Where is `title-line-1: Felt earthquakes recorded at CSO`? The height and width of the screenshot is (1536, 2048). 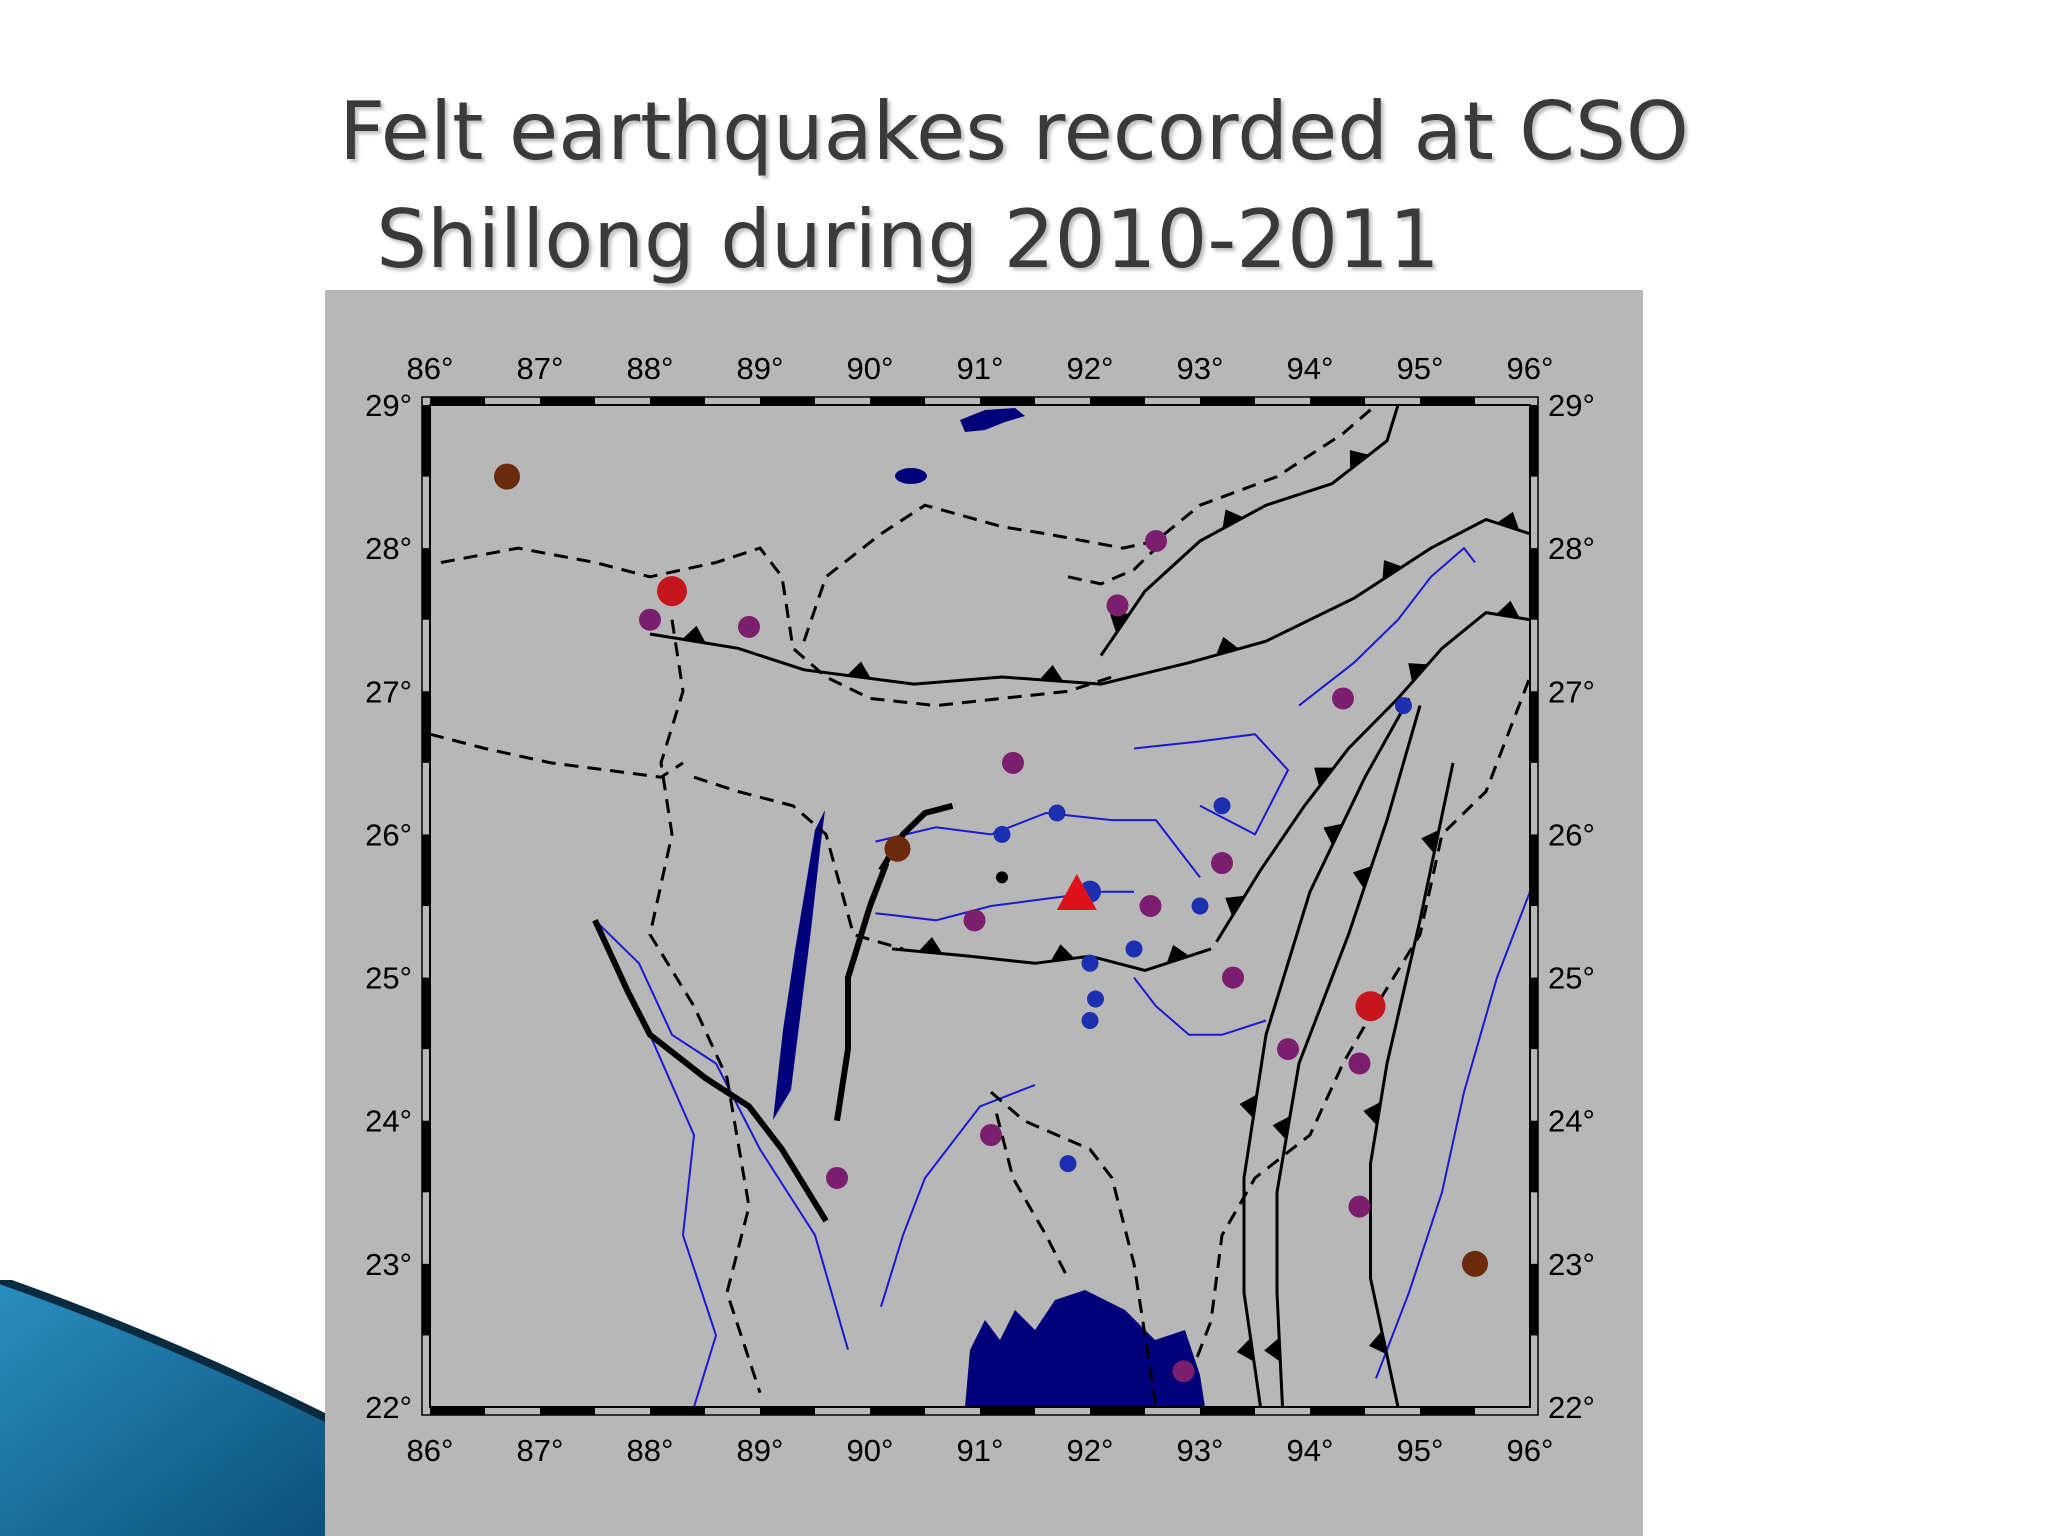
title-line-1: Felt earthquakes recorded at CSO is located at coordinates (1014, 131).